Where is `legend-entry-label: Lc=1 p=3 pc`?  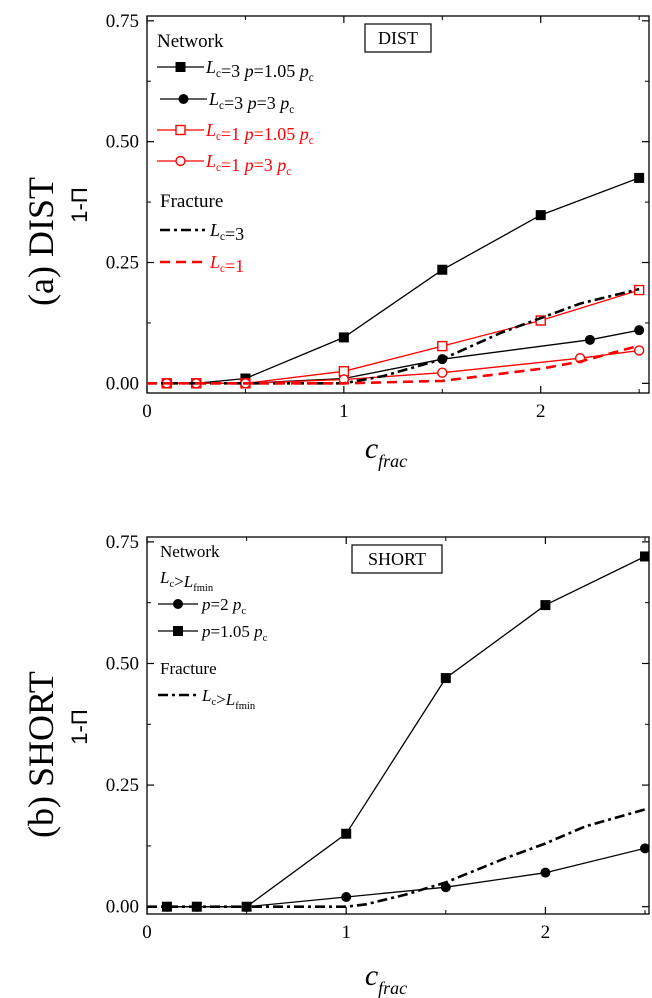
legend-entry-label: Lc=1 p=3 pc is located at coordinates (248, 164).